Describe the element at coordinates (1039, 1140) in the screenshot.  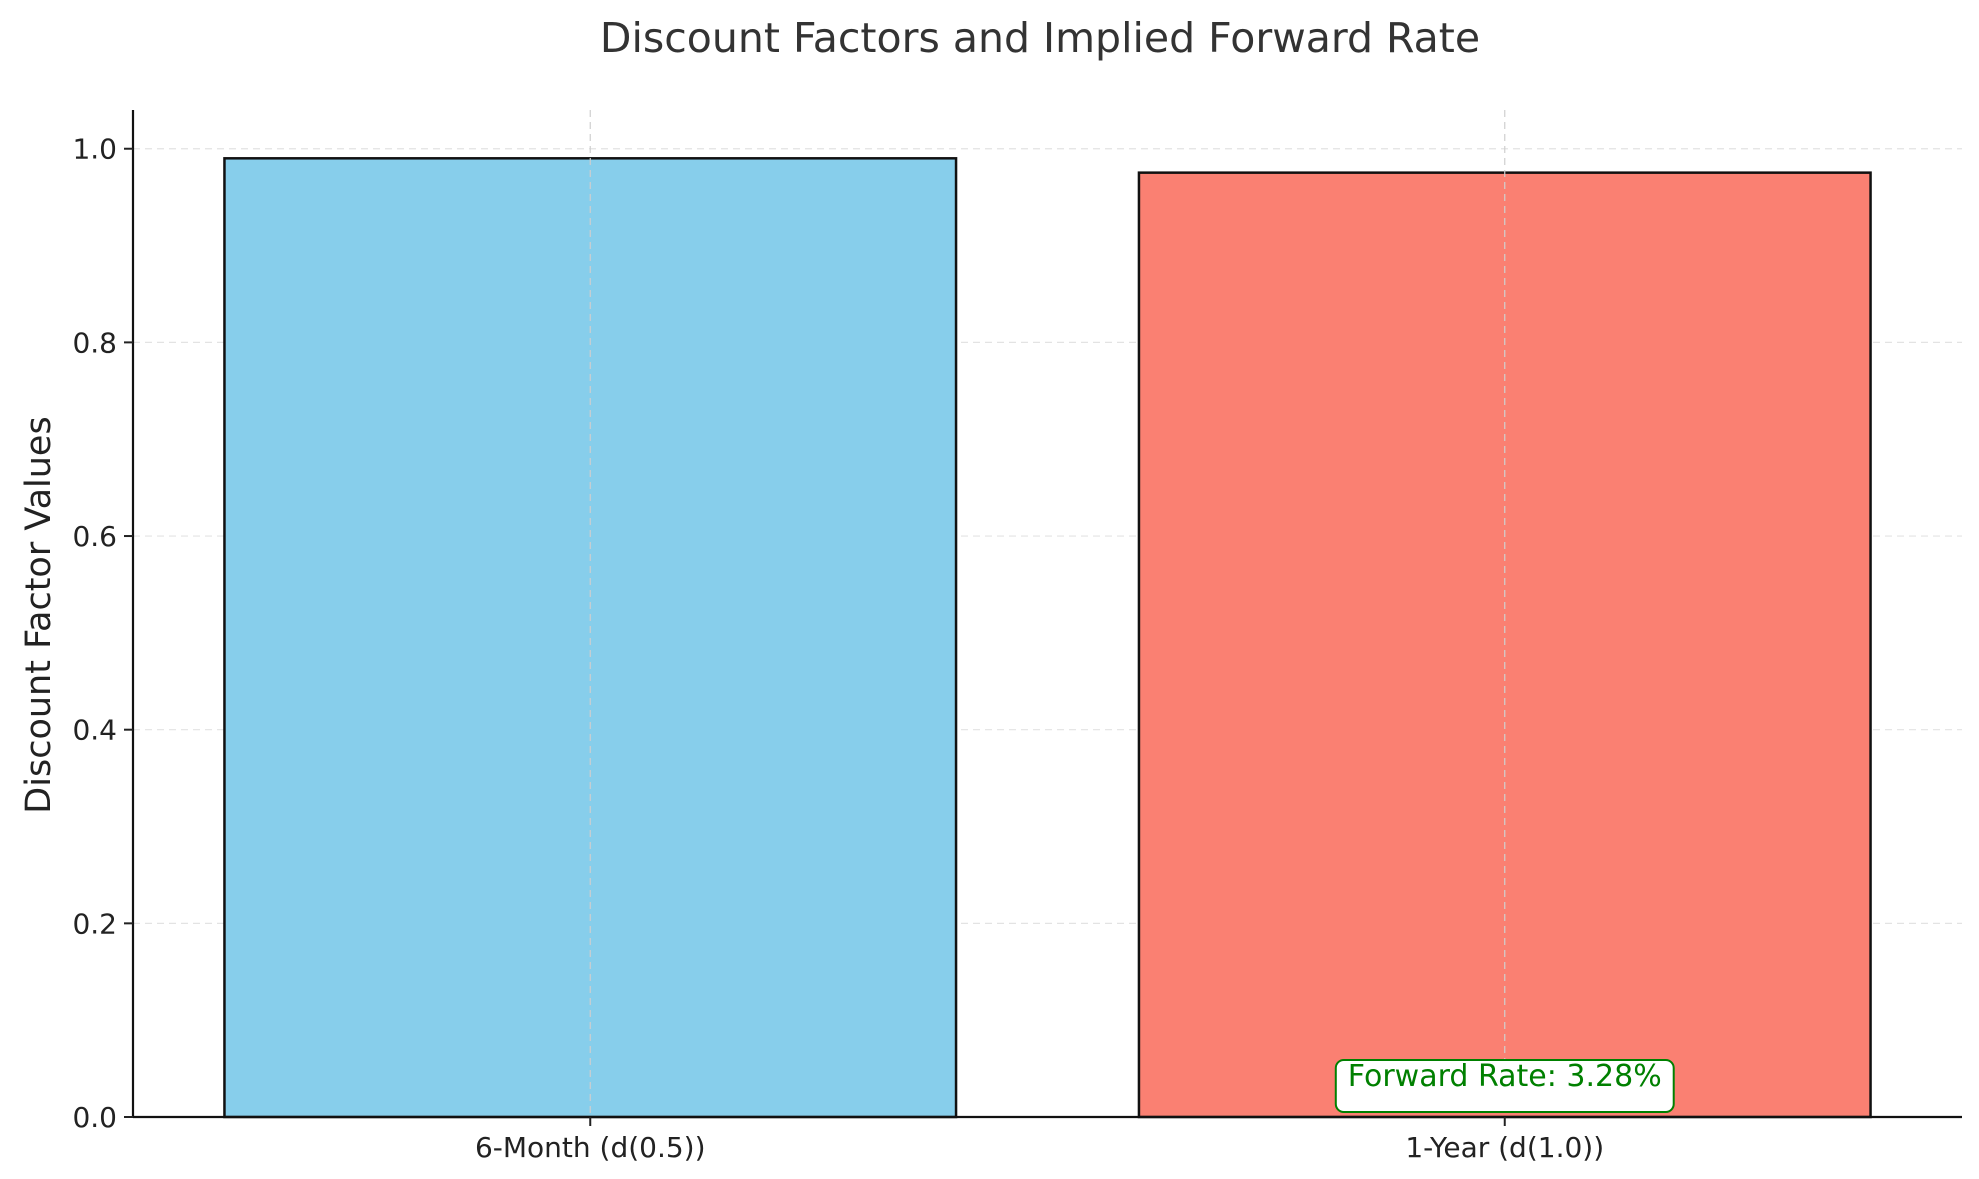
I see `x-ticks: 6-Month (d(0.5)) 1-Year (d(1.0))` at that location.